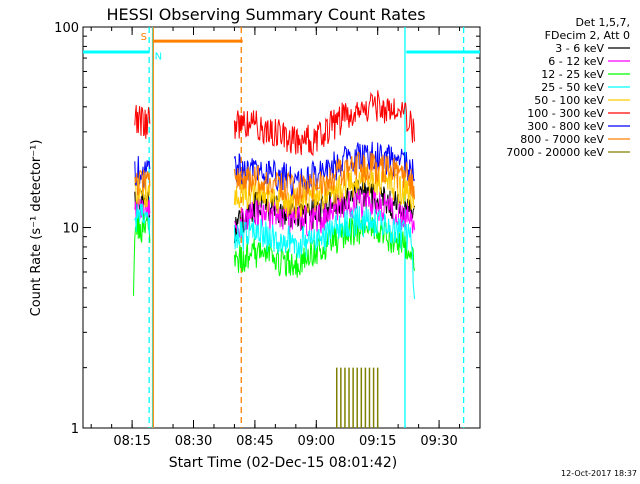  I want to click on legend-label-7: 800 - 7000 keV, so click(562, 139).